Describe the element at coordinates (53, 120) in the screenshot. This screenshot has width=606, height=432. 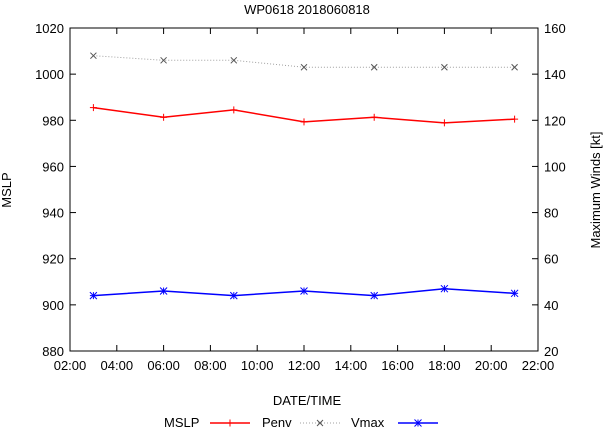
I see `y-tick-label: 980` at that location.